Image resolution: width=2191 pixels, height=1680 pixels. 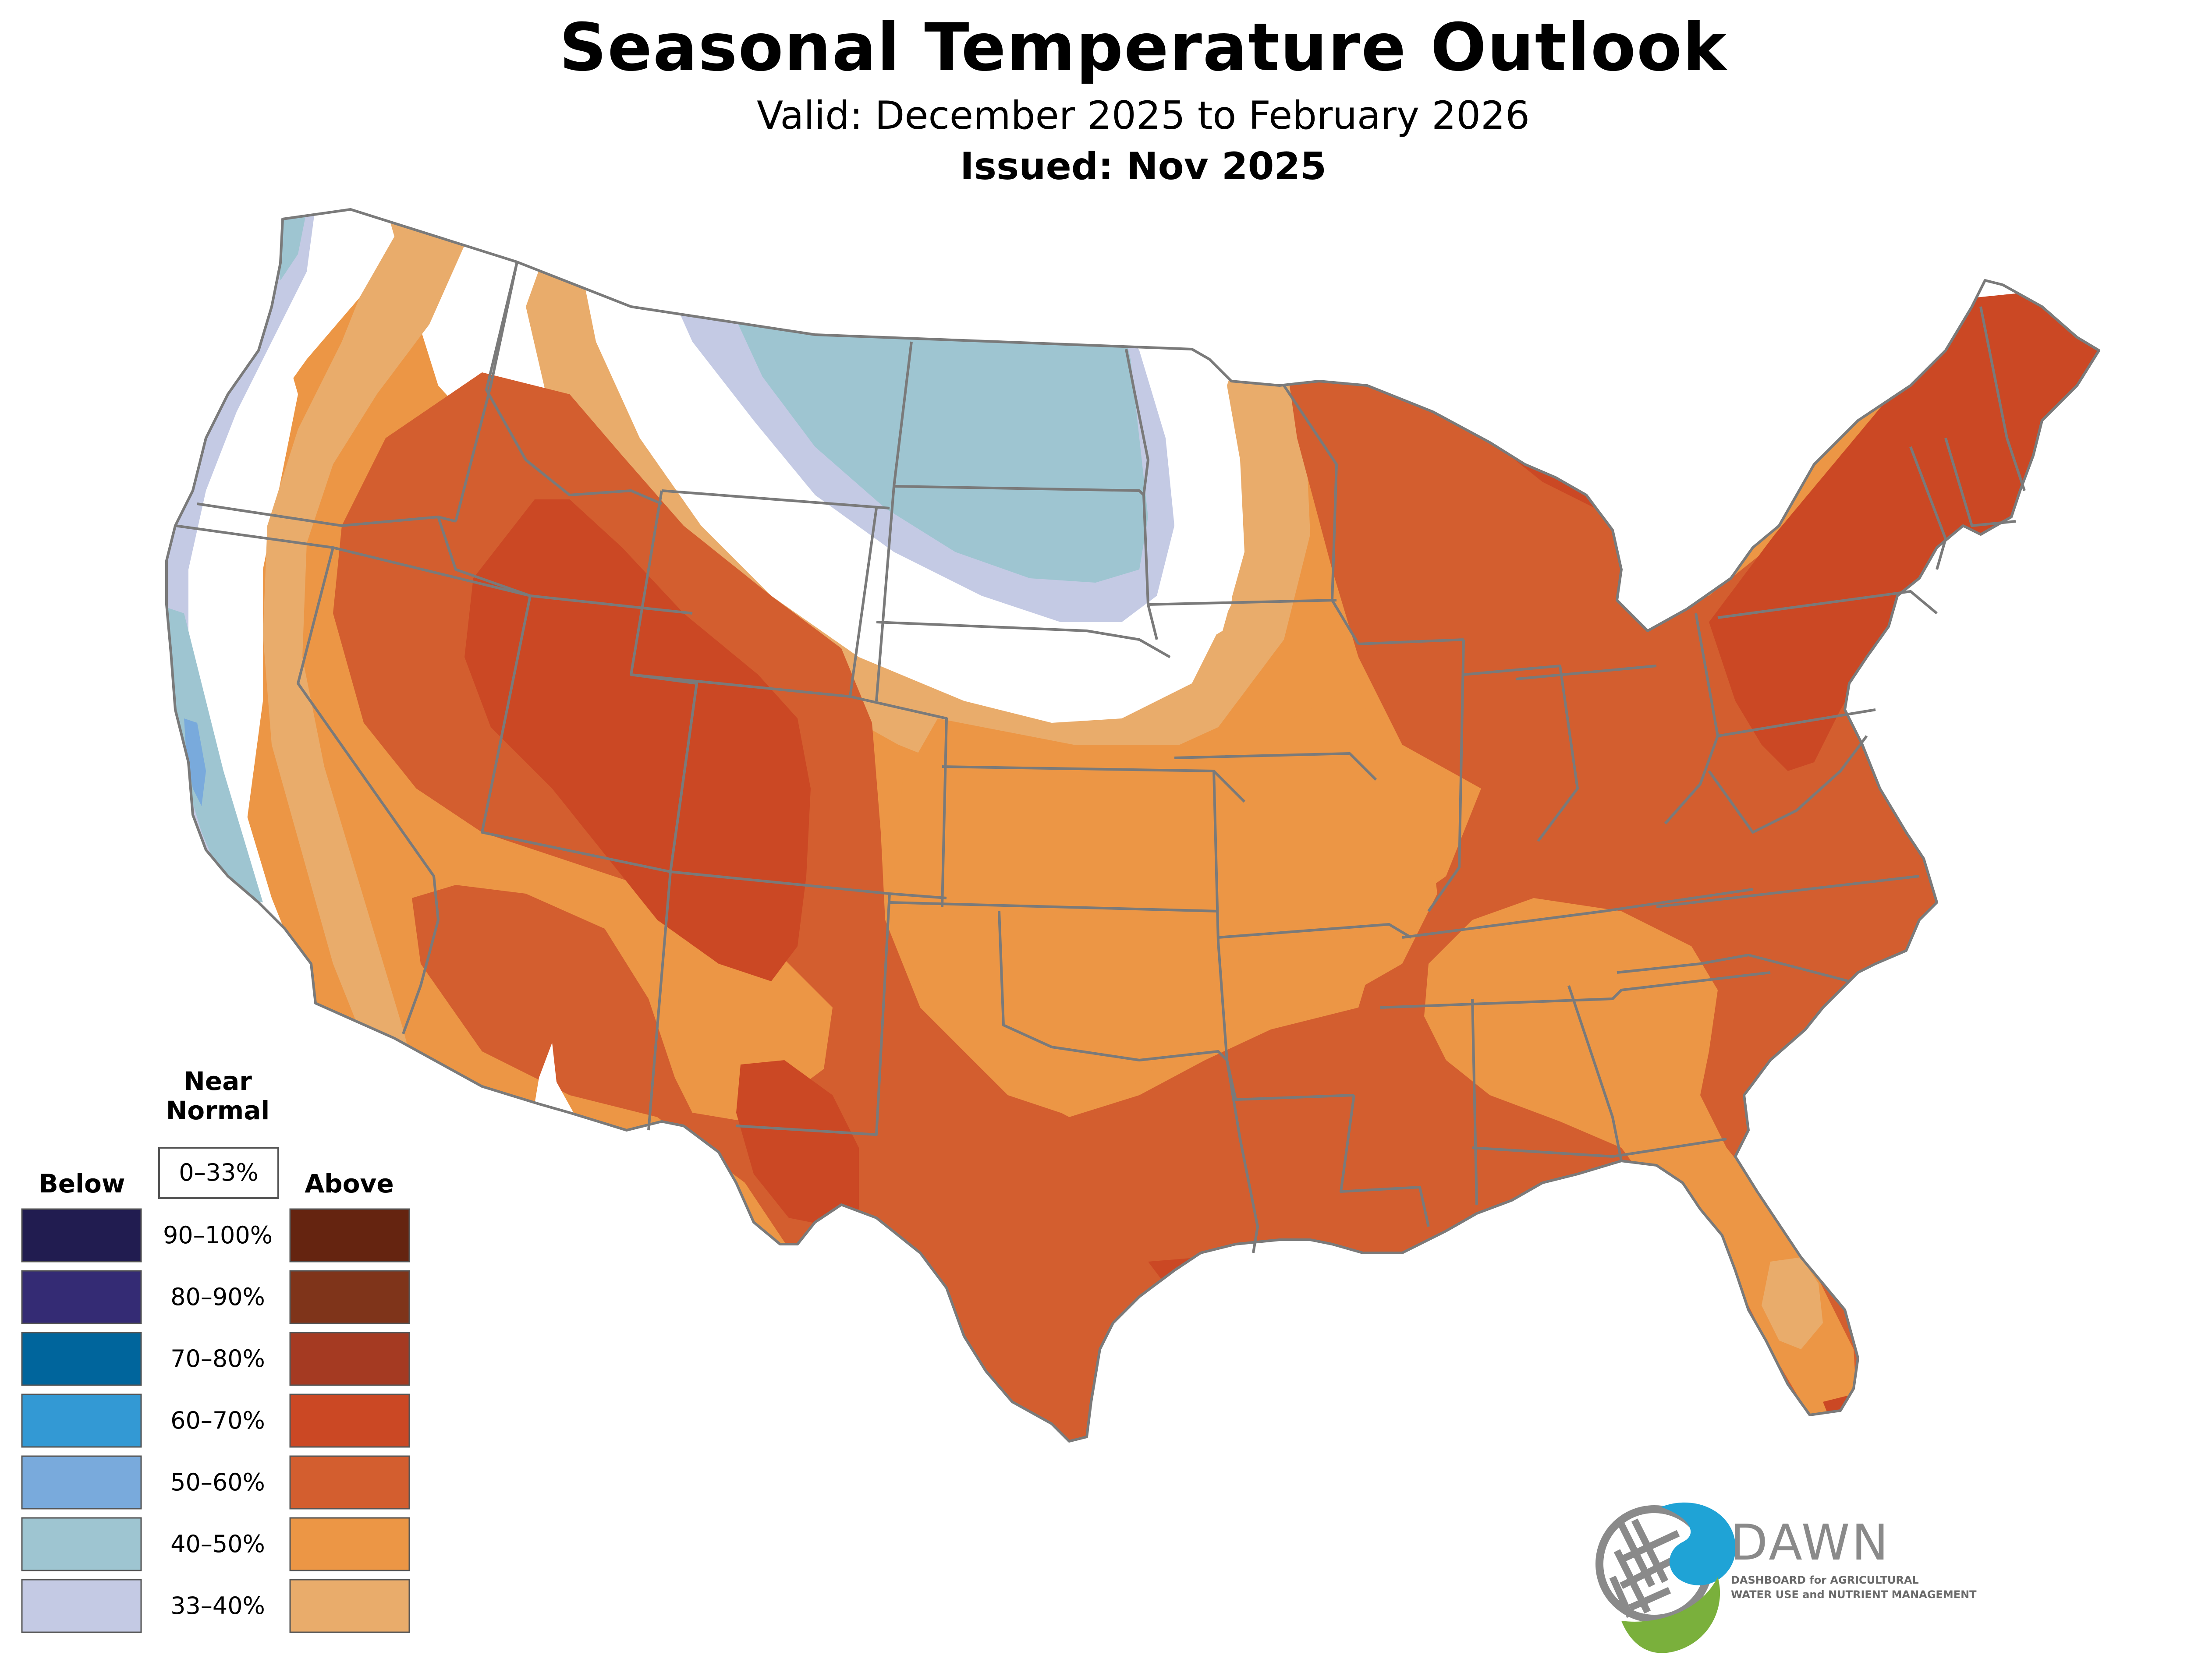 I want to click on border-az-nm, so click(x=659, y=1001).